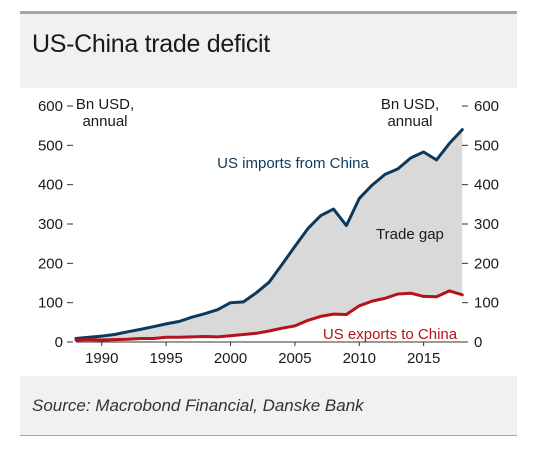 The height and width of the screenshot is (458, 533). I want to click on imports-series-label: US imports from China, so click(293, 163).